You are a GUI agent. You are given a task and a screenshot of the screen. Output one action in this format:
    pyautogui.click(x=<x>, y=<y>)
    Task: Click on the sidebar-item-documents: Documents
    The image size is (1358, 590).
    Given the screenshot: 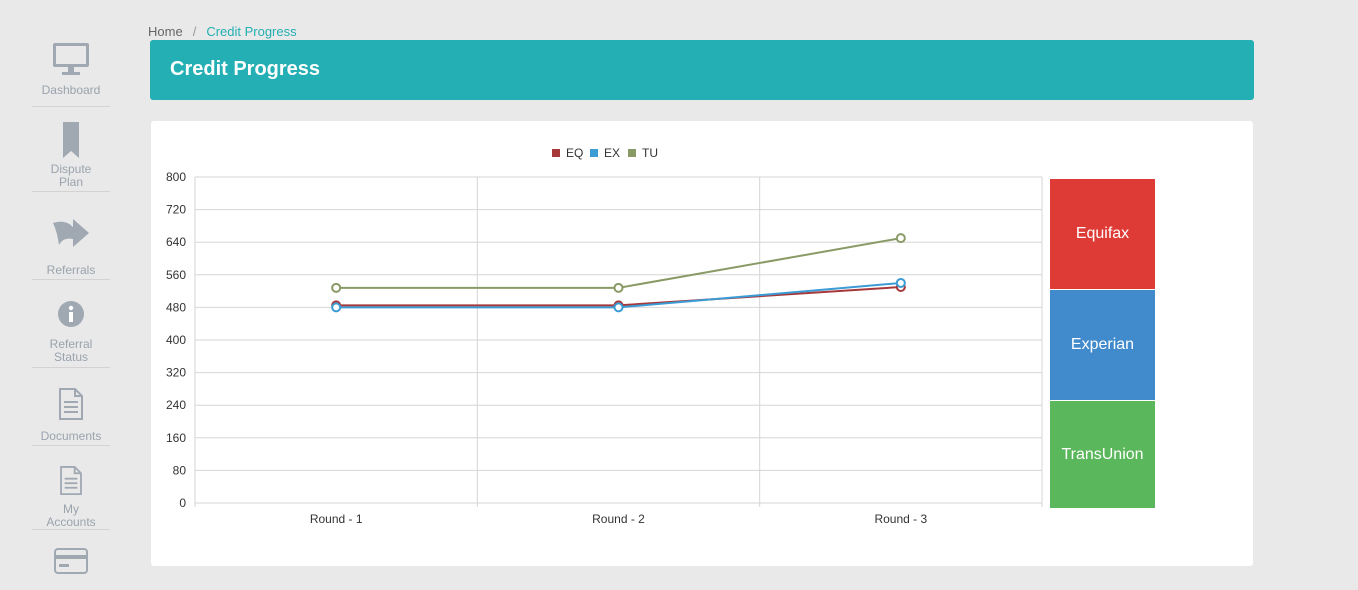 What is the action you would take?
    pyautogui.click(x=71, y=407)
    